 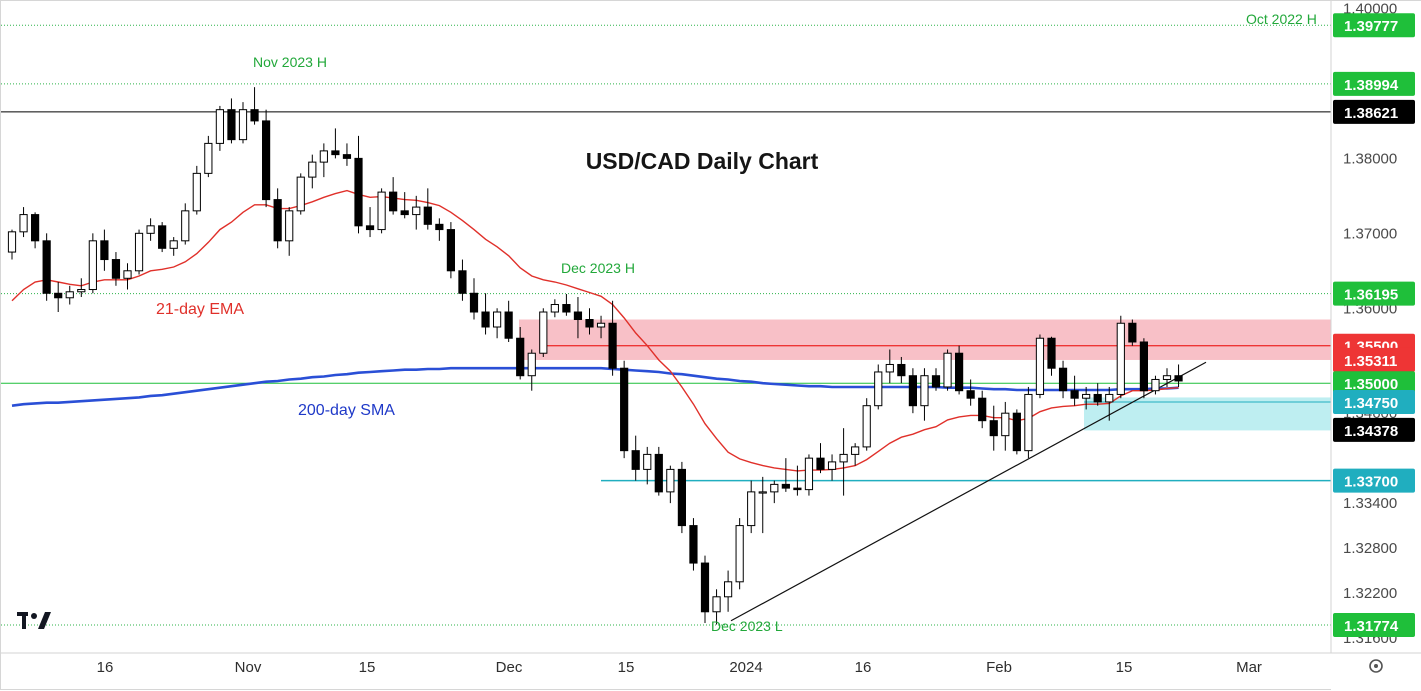 I want to click on ascending-trendline, so click(x=968, y=491).